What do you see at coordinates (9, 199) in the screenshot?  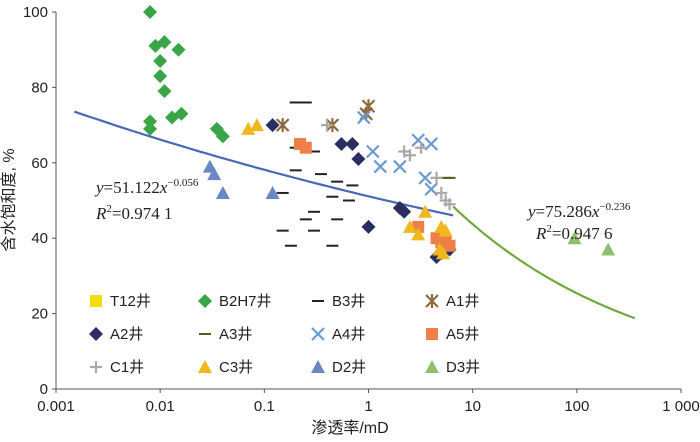 I see `y-axis-title: 含水饱和度, %` at bounding box center [9, 199].